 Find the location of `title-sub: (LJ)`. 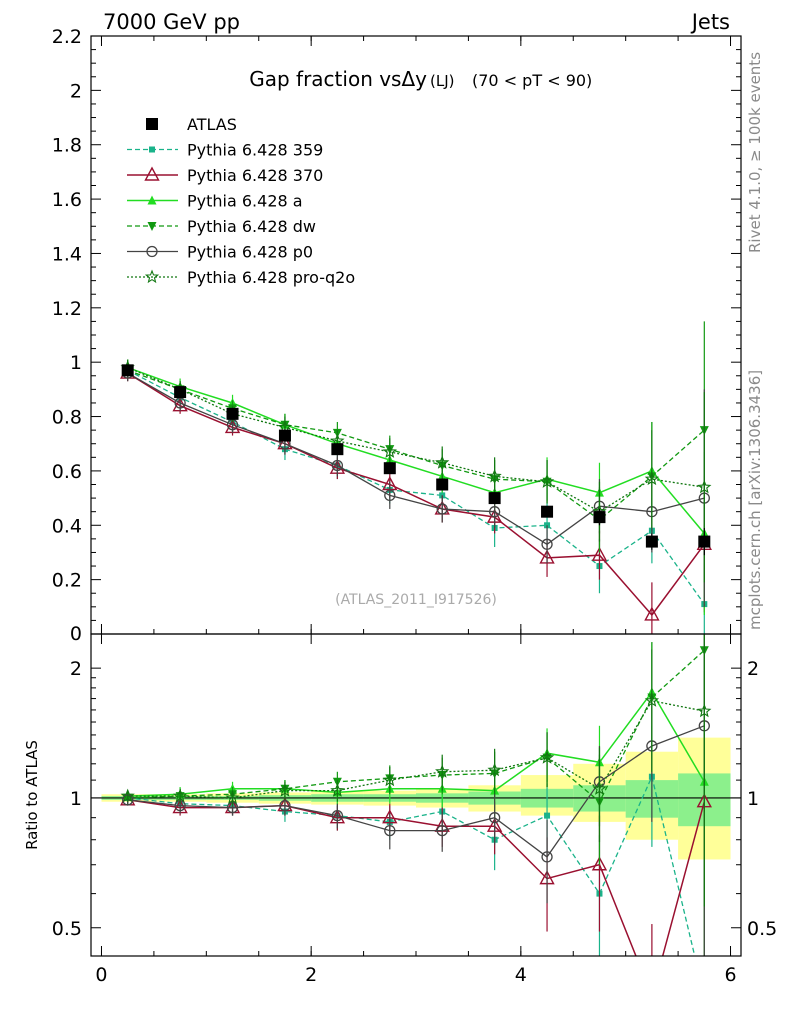

title-sub: (LJ) is located at coordinates (442, 81).